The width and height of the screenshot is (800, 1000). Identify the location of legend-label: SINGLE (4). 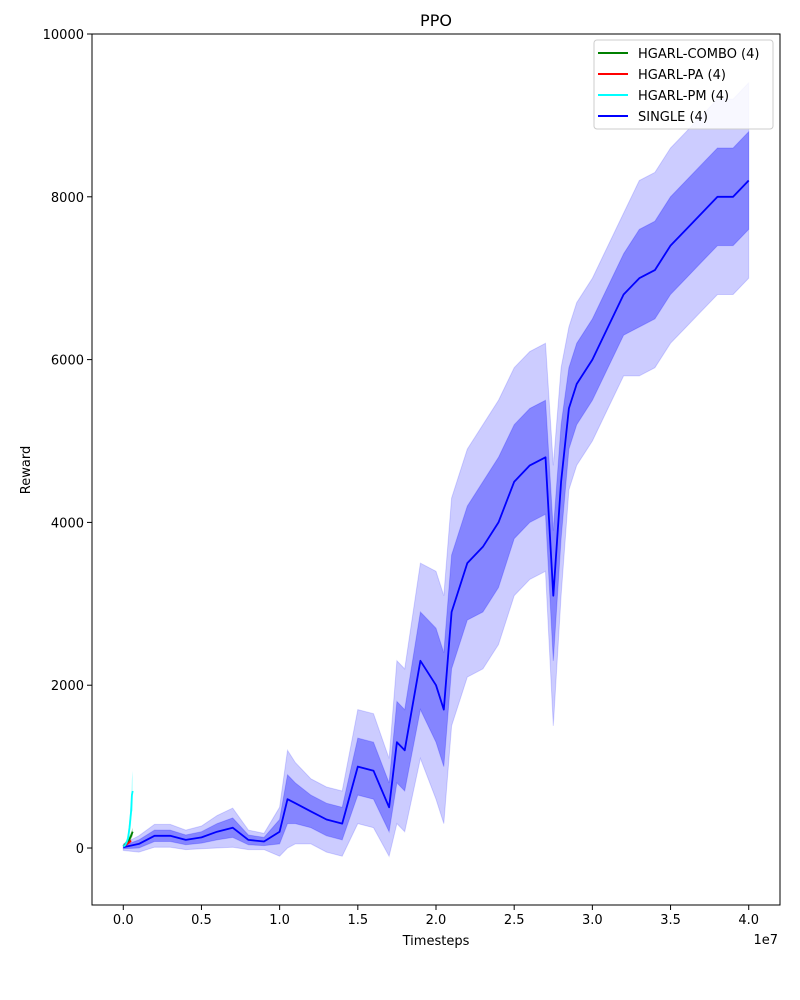
(673, 117).